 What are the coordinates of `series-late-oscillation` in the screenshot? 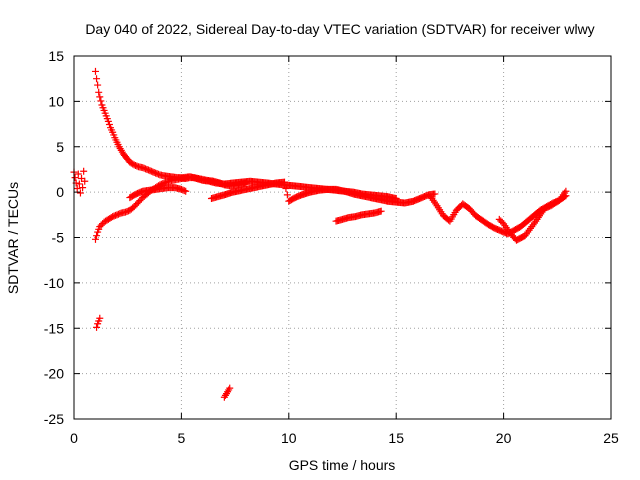 It's located at (498, 215).